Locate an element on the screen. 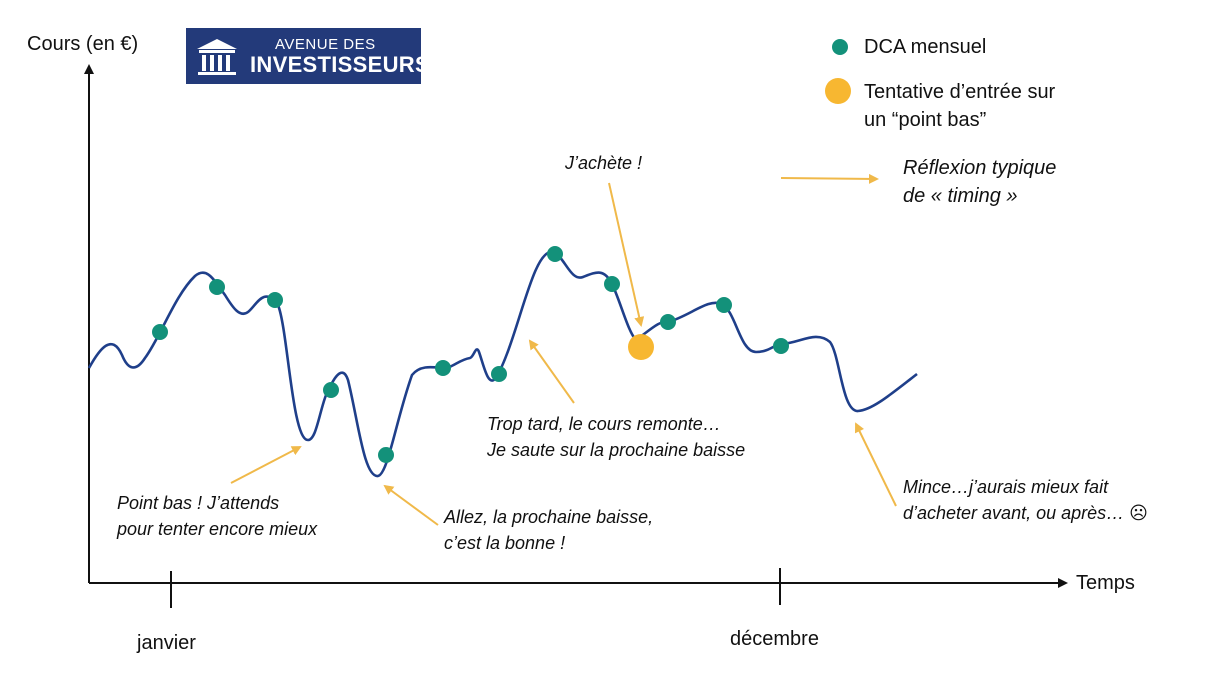  annotation-buy: J’achète ! is located at coordinates (604, 163).